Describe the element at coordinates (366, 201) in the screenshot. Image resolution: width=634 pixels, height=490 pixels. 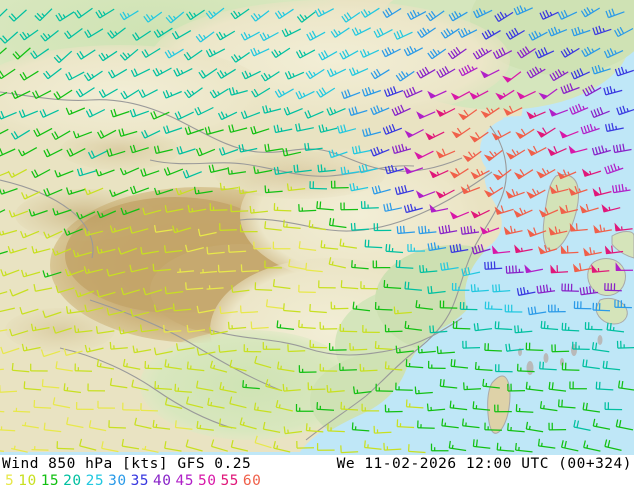
I see `river-yellow` at that location.